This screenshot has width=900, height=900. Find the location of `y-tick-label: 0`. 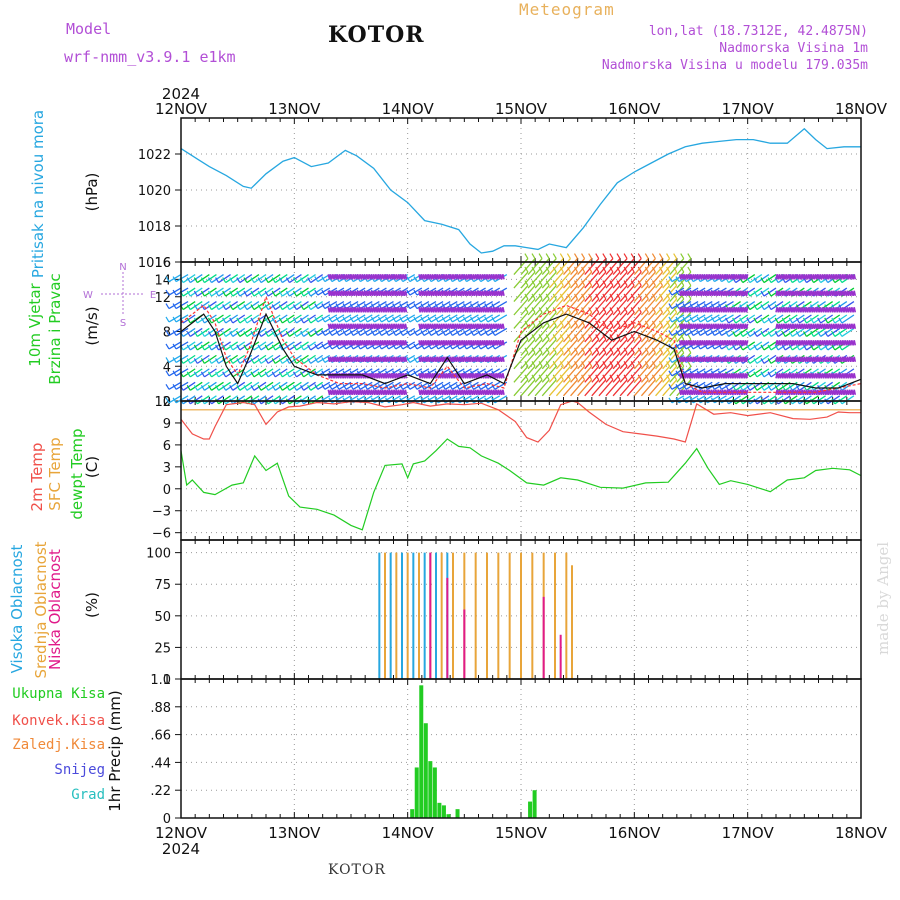

y-tick-label: 0 is located at coordinates (167, 402).